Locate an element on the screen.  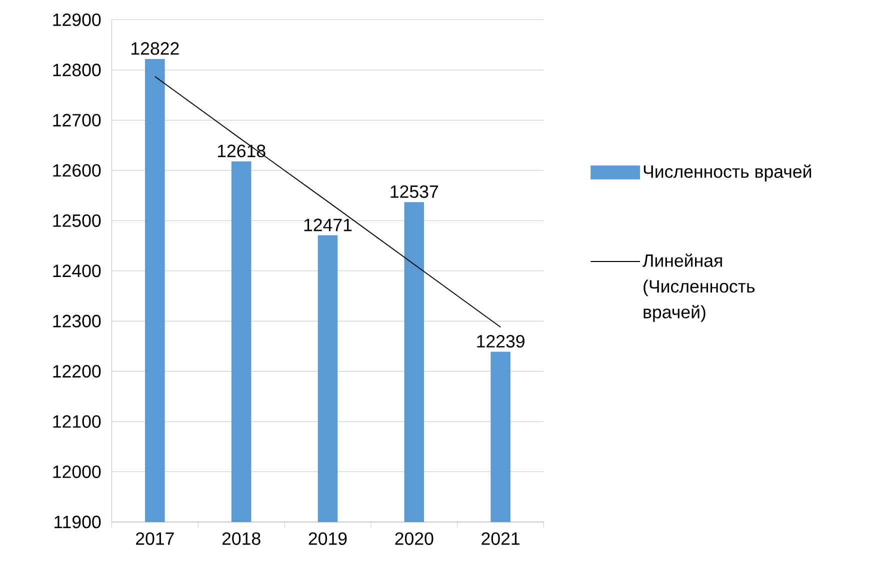
x-tick-label: 2020 is located at coordinates (414, 538).